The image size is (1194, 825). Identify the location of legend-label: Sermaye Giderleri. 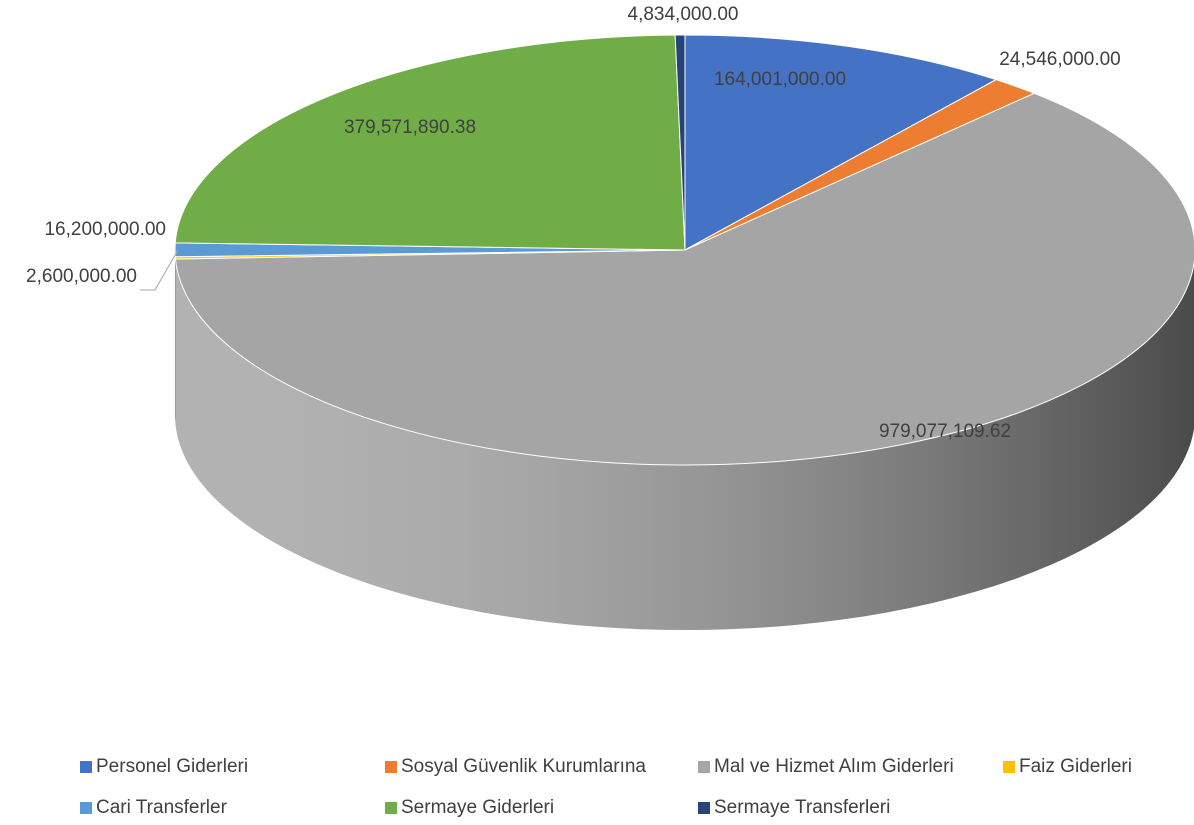
(477, 807).